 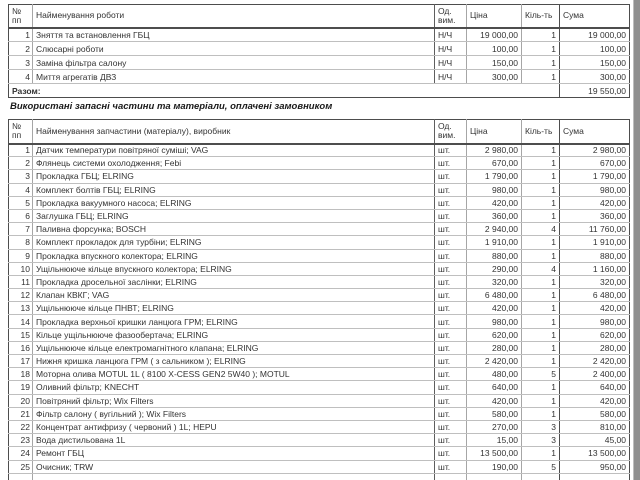 I want to click on works-total-sum: 19 550,00, so click(x=594, y=90).